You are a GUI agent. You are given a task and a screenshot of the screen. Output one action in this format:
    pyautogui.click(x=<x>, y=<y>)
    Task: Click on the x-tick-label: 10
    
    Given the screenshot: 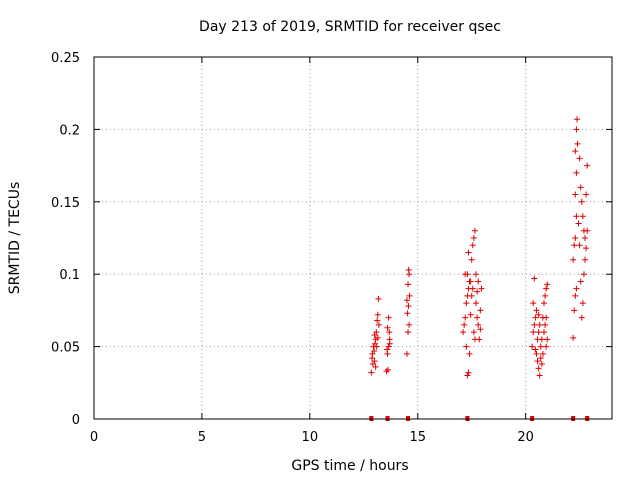 What is the action you would take?
    pyautogui.click(x=310, y=437)
    